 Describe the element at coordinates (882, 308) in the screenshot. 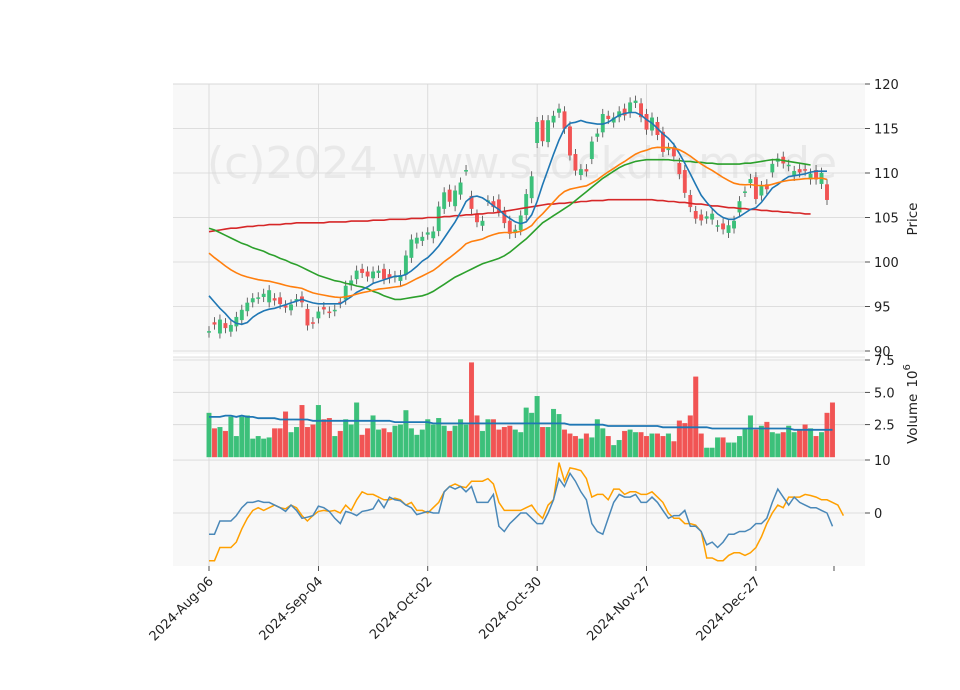

I see `price-tick-label: 95` at that location.